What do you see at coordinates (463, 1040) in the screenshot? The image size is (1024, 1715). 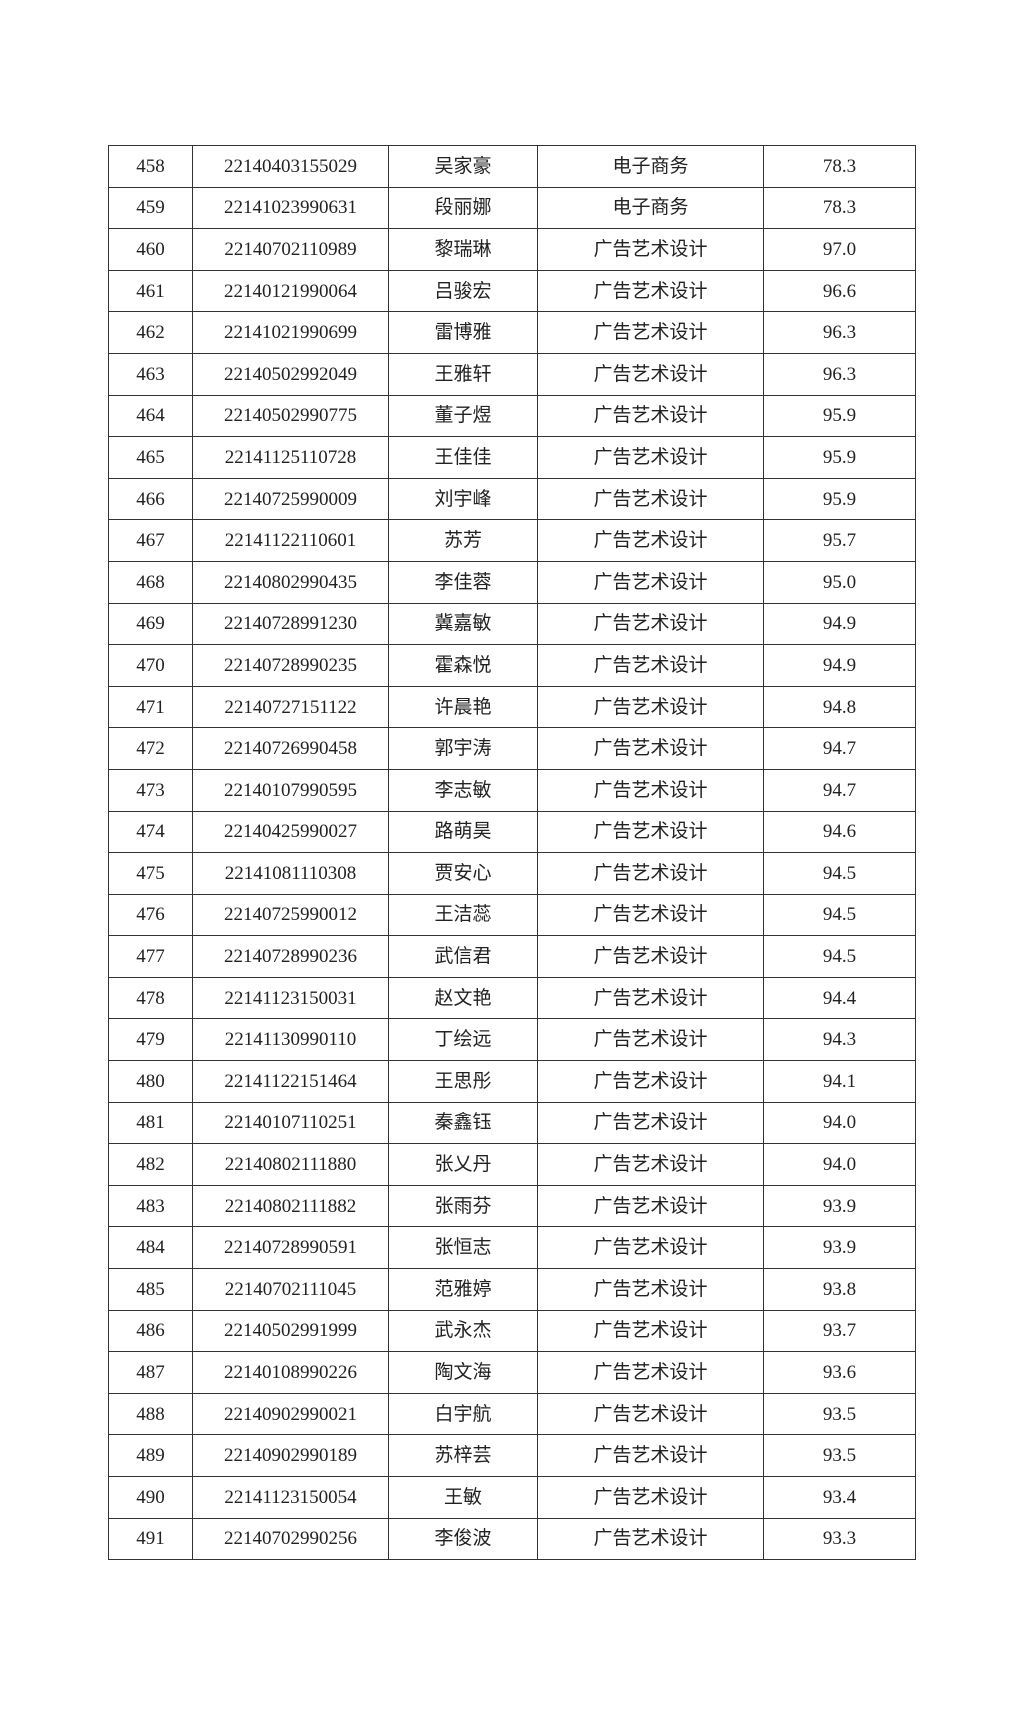 I see `name-cell: 丁绘远` at bounding box center [463, 1040].